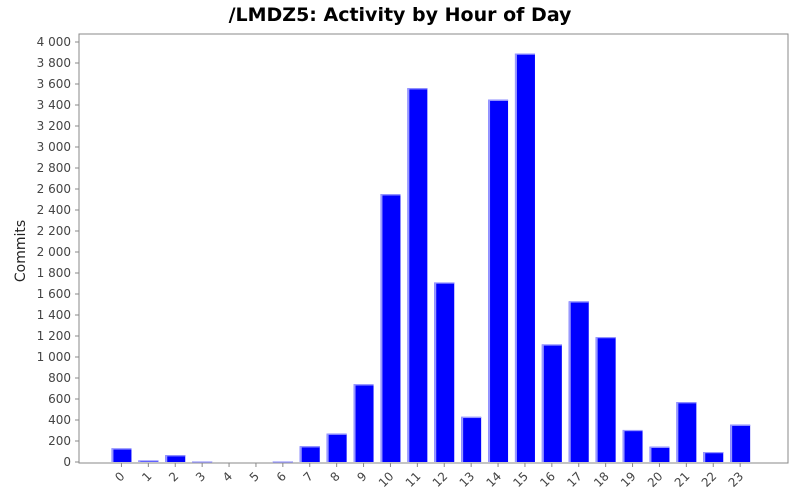 The height and width of the screenshot is (504, 800). Describe the element at coordinates (655, 479) in the screenshot. I see `x-tick-label: 20` at that location.